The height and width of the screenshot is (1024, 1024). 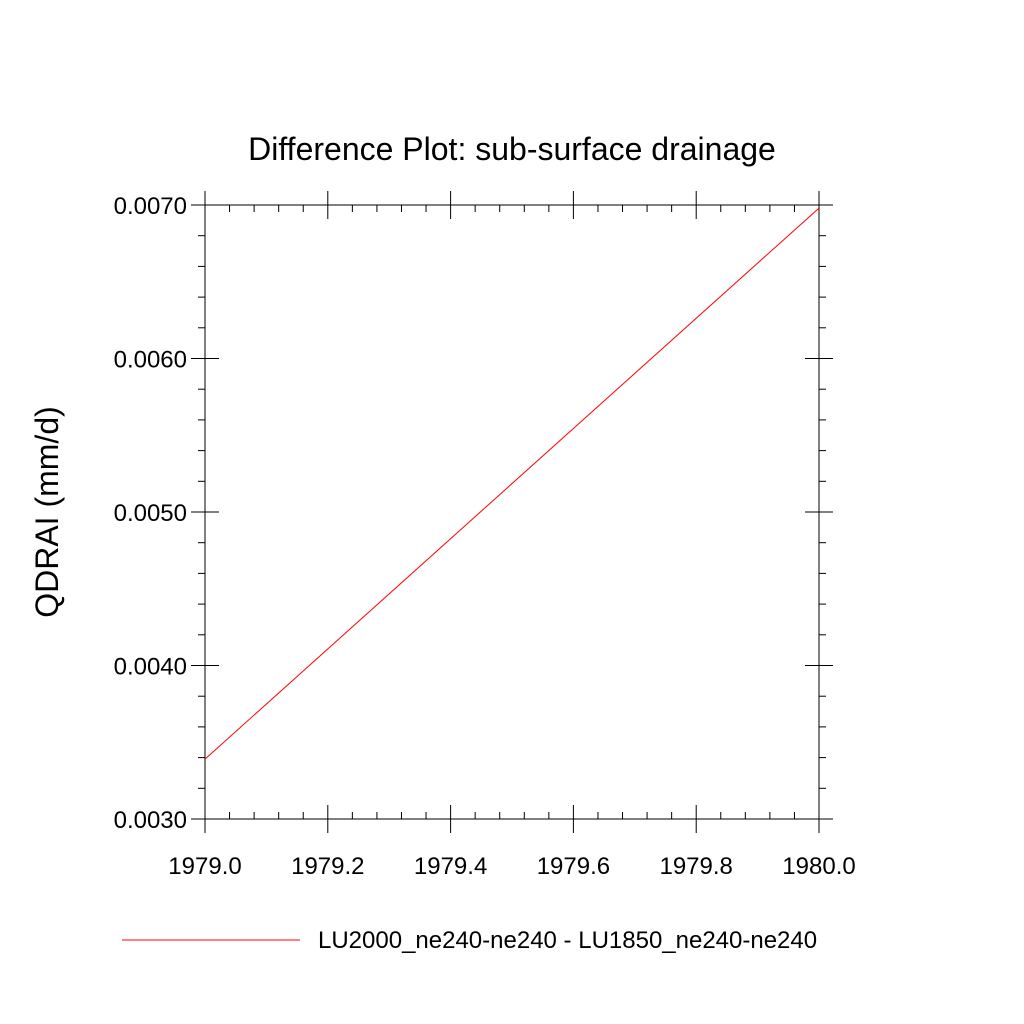 I want to click on y-tick-label: 0.0050, so click(x=150, y=513).